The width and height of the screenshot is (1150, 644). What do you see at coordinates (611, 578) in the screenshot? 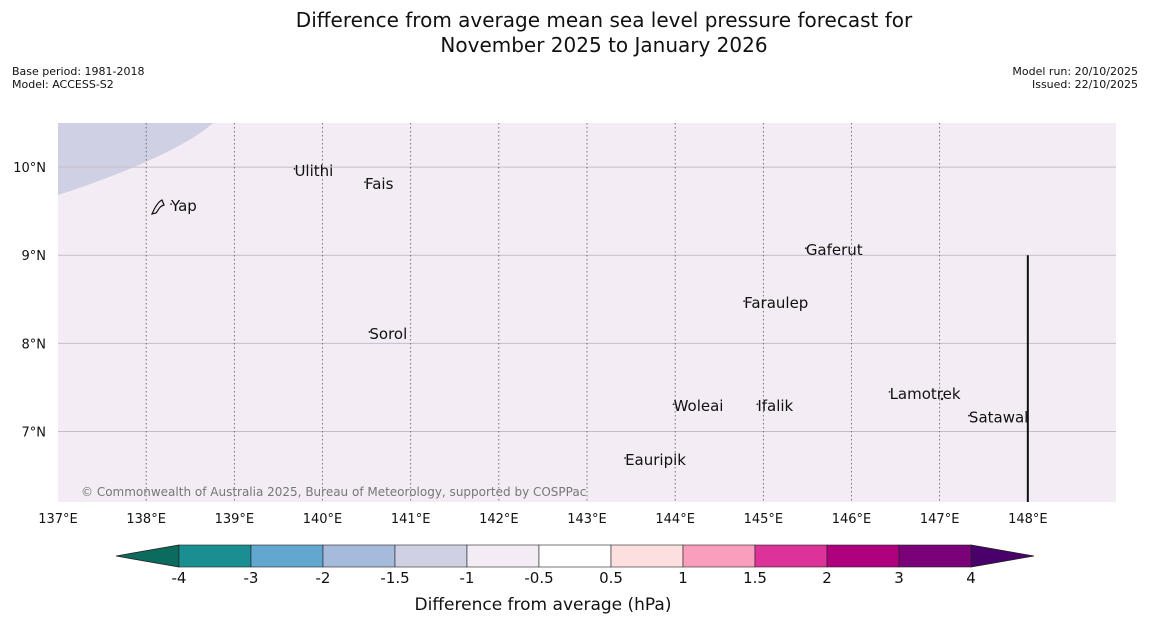
I see `colorbar-tick-label: 0.5` at bounding box center [611, 578].